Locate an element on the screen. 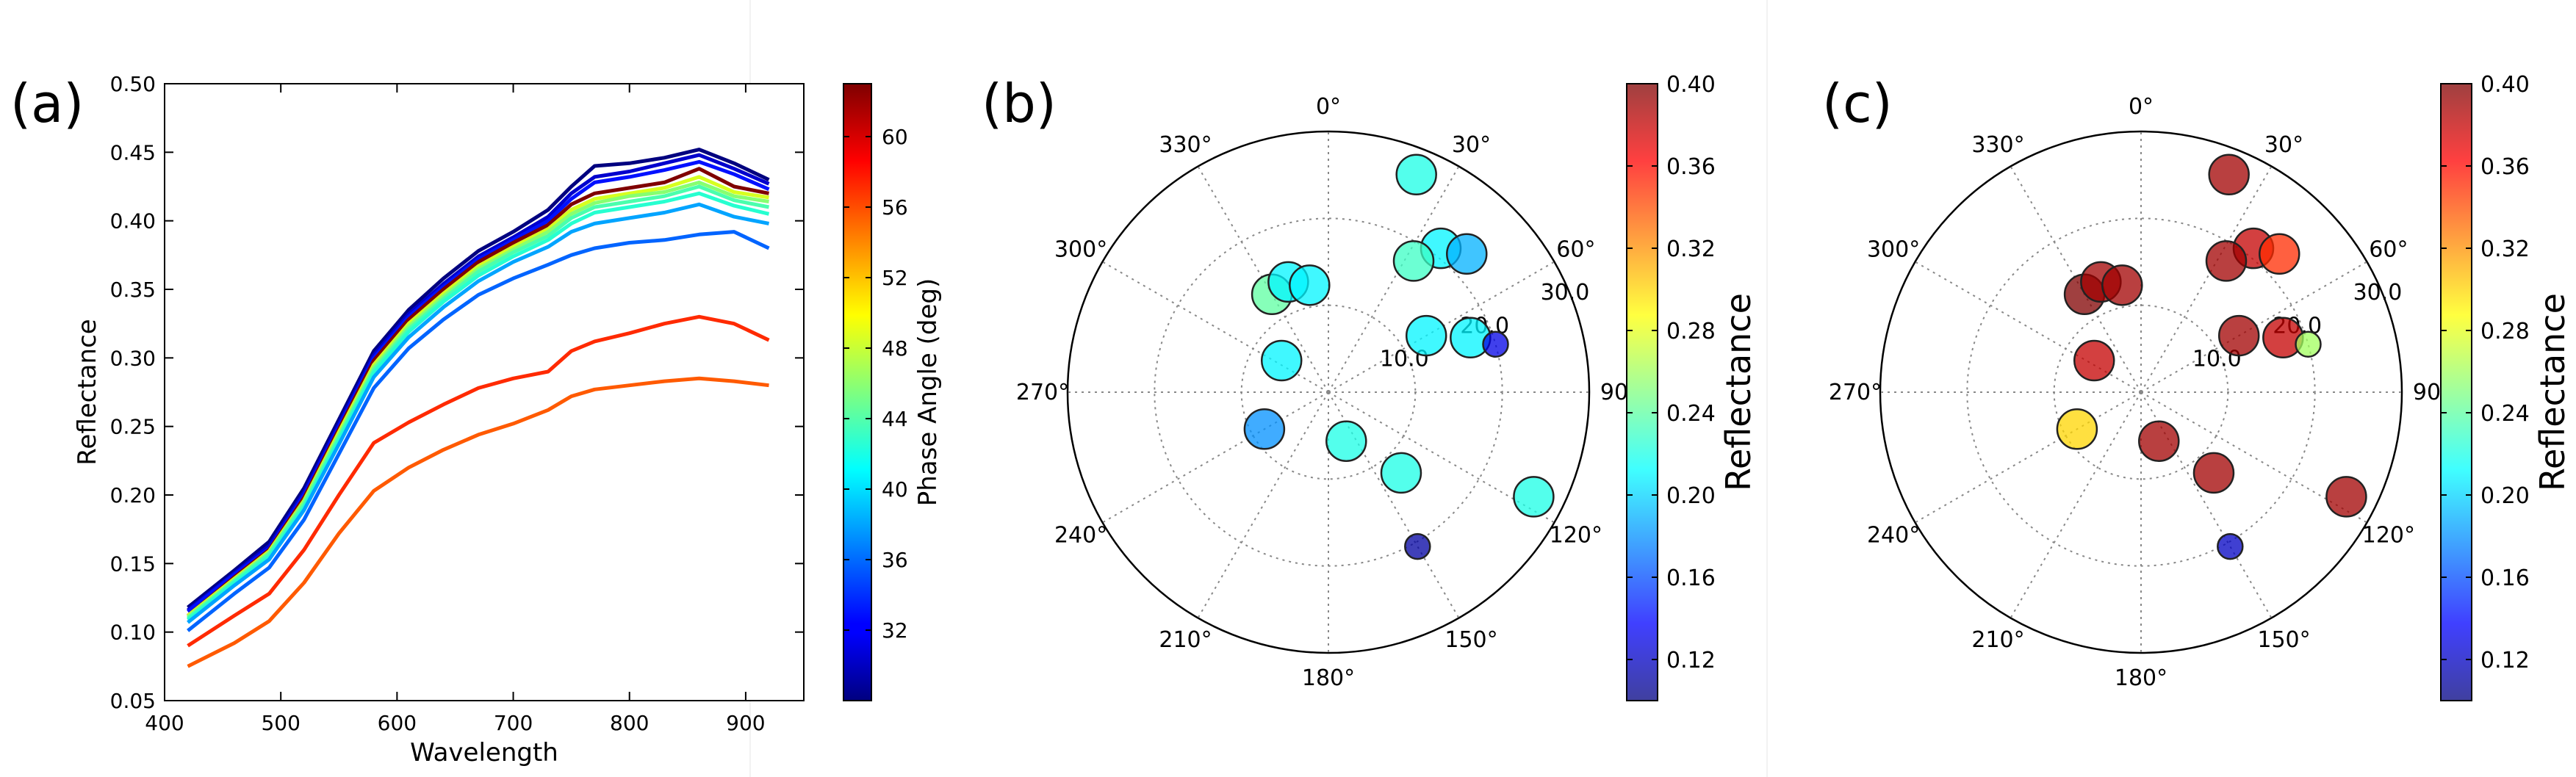 This screenshot has width=2576, height=777. y-tick-label: 0.35 is located at coordinates (133, 290).